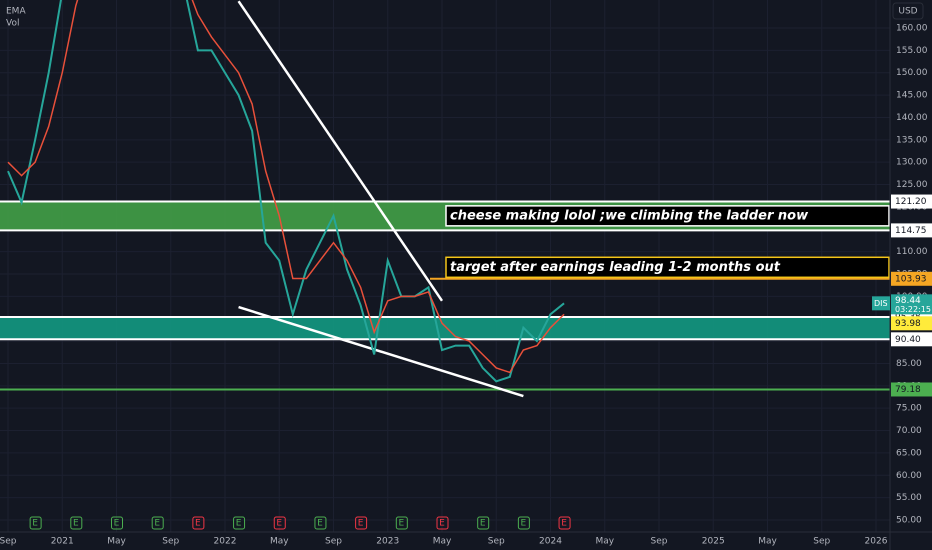  Describe the element at coordinates (912, 96) in the screenshot. I see `y-tick-label: 145.00` at that location.